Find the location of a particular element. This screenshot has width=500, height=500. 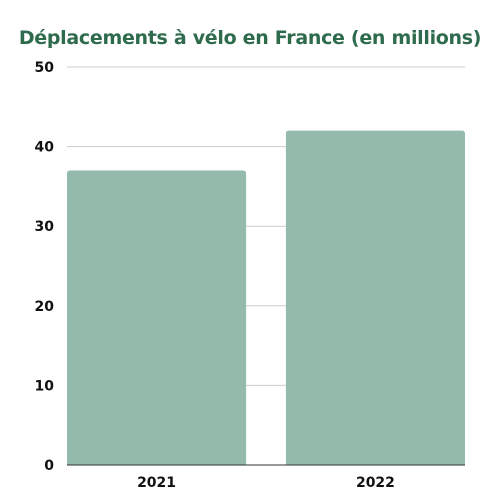

y-tick-label: 40 is located at coordinates (45, 148).